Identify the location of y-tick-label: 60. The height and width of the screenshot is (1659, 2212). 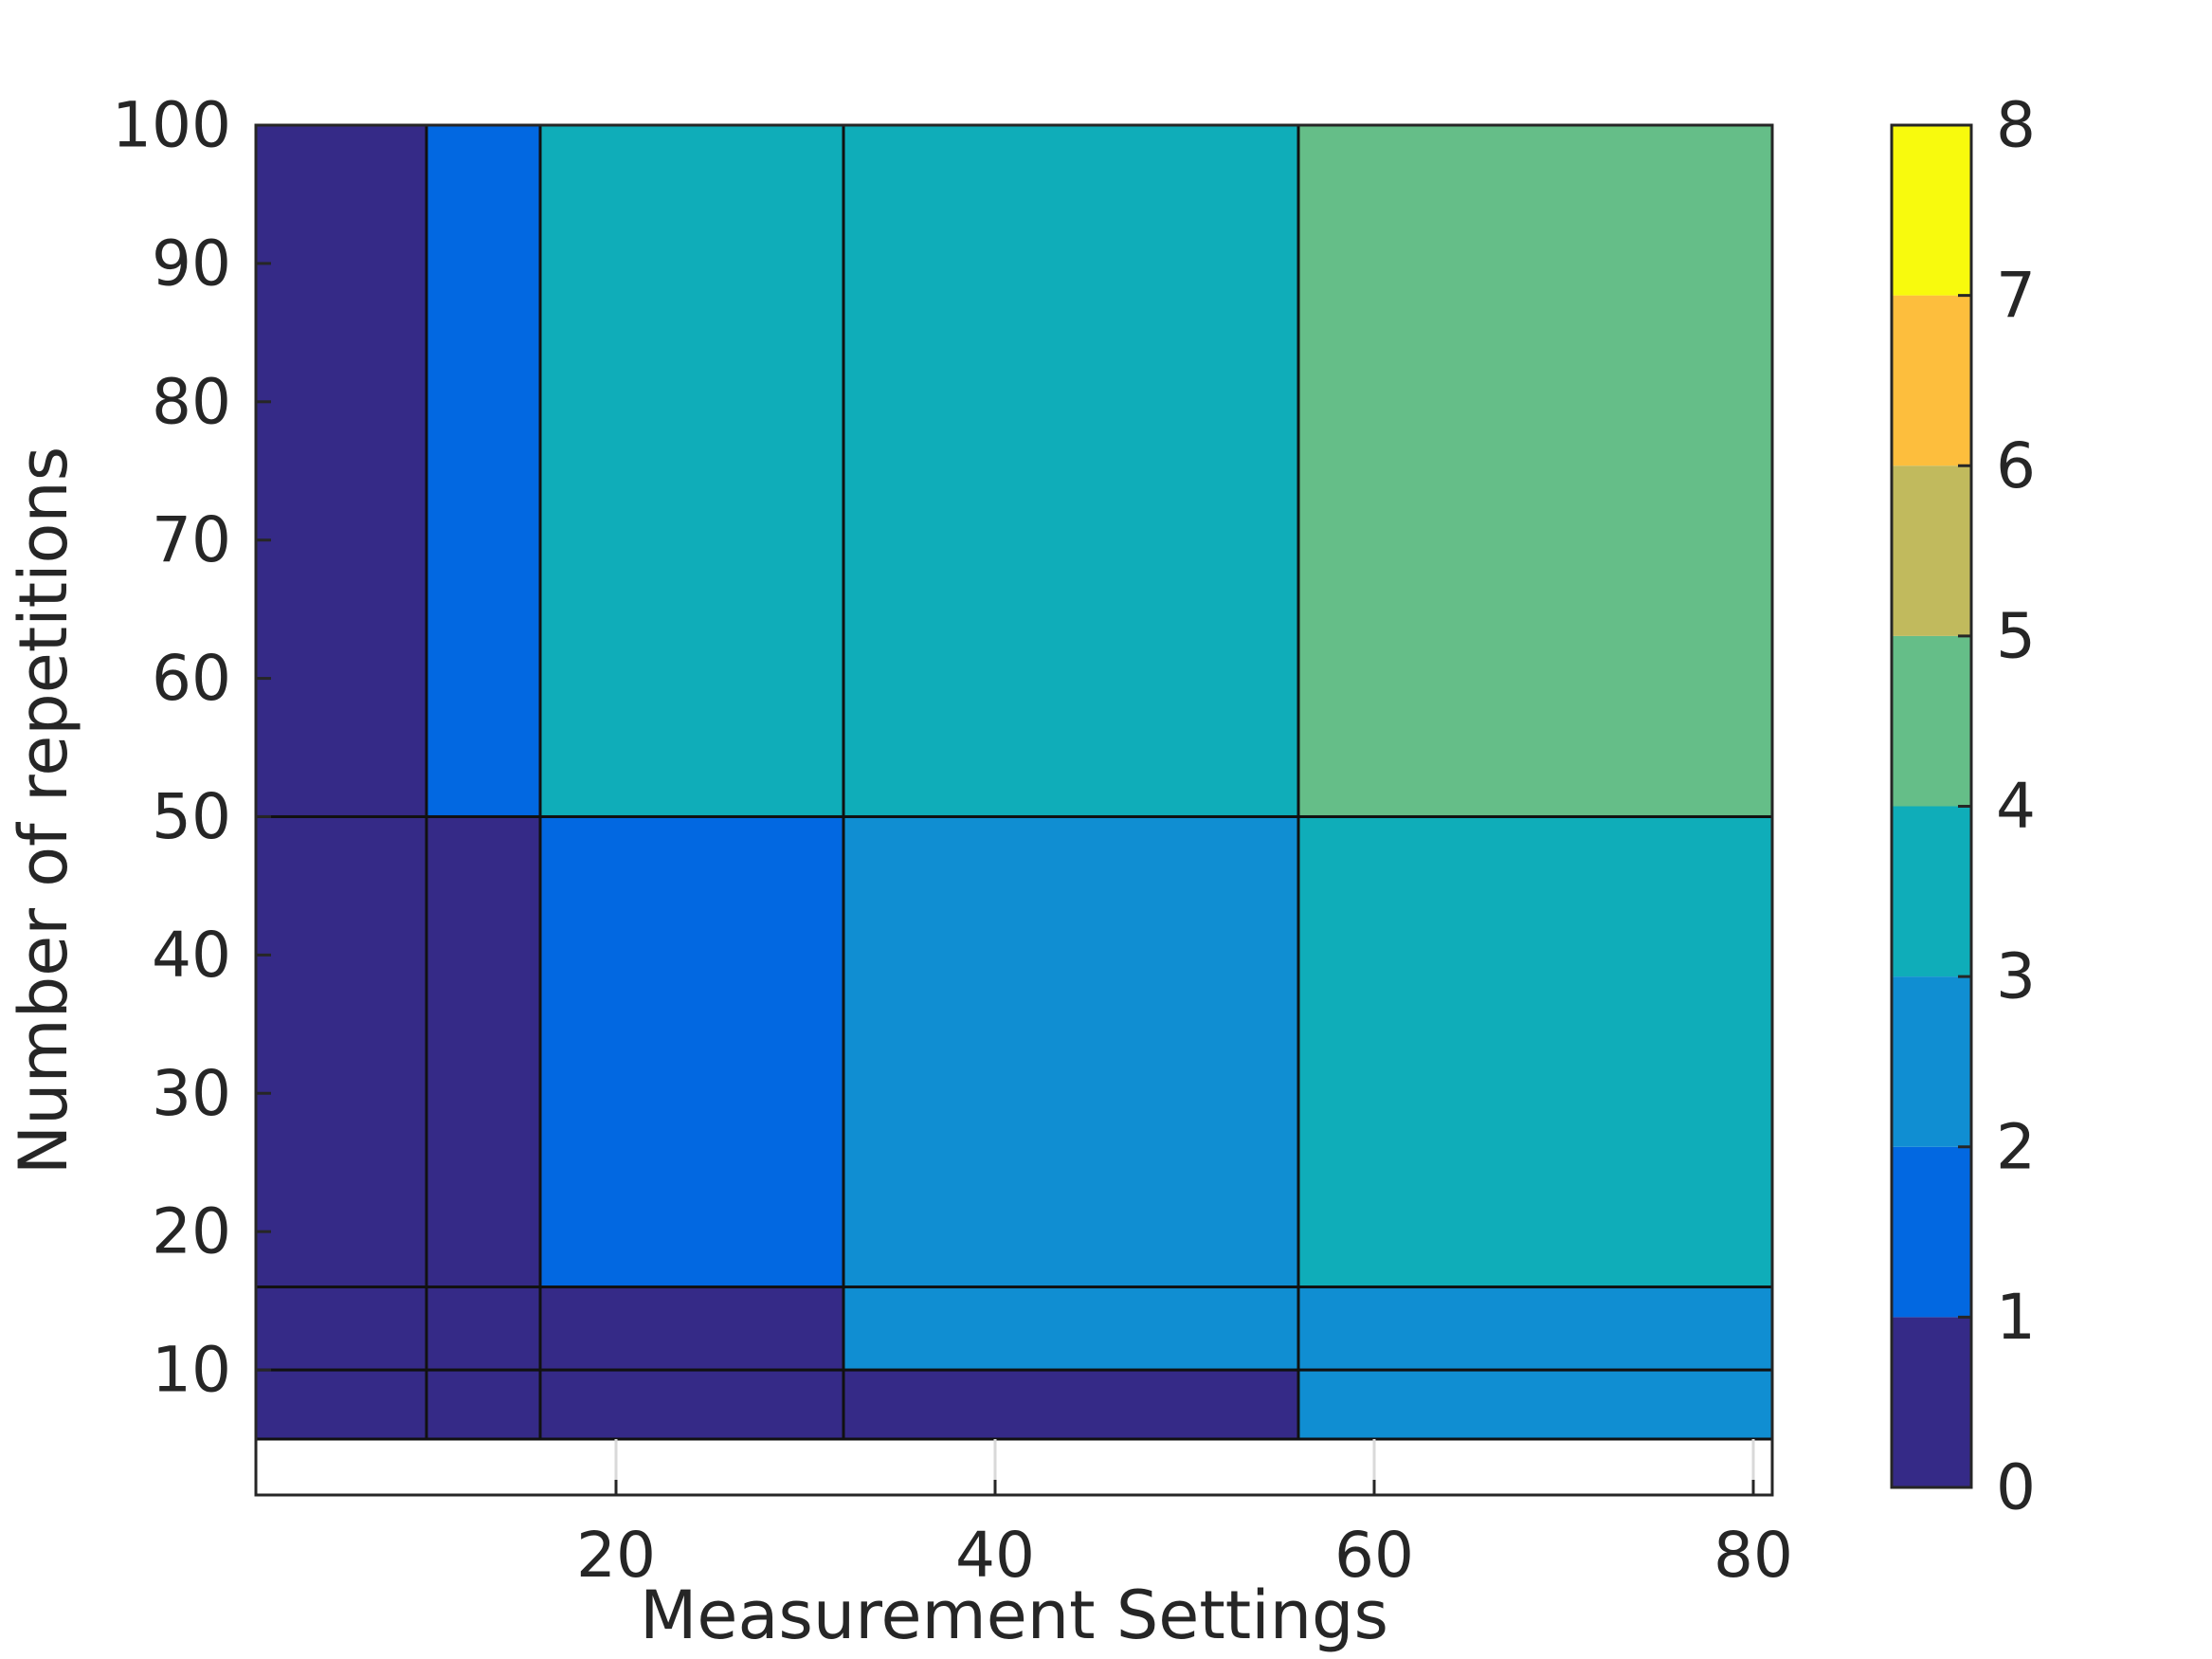
(191, 678).